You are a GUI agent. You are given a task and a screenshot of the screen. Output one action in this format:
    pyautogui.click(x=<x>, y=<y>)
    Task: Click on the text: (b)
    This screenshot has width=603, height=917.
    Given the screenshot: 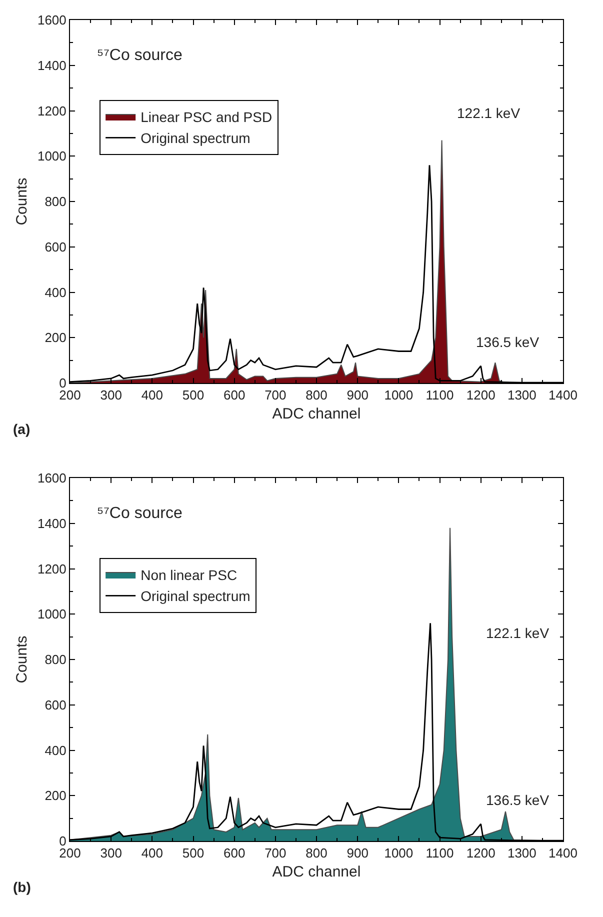 What is the action you would take?
    pyautogui.click(x=22, y=887)
    